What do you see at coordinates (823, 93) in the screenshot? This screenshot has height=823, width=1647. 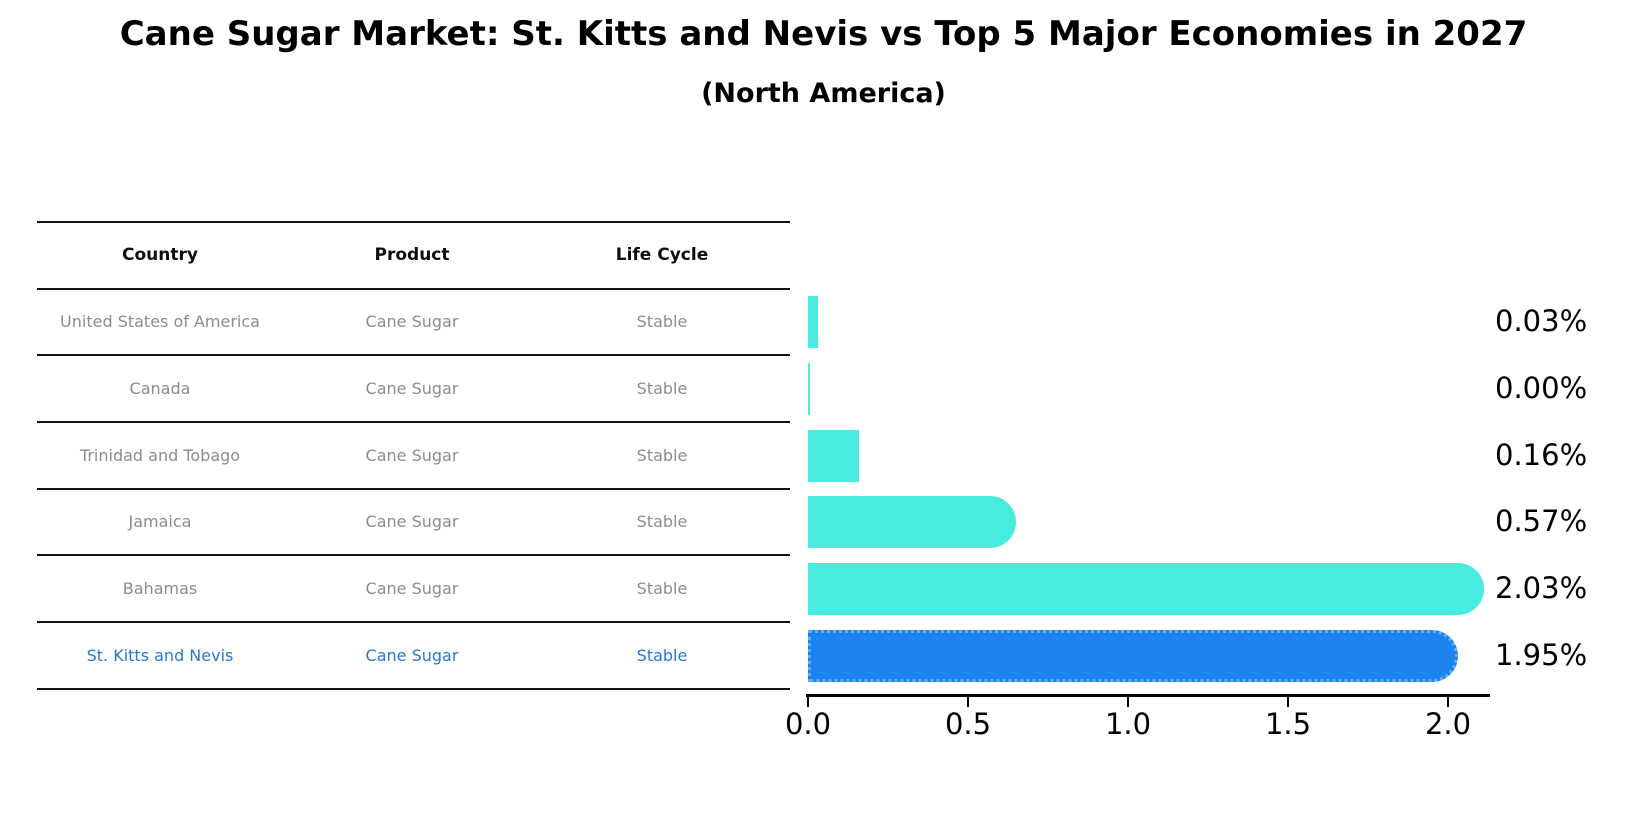 I see `page-subtitle: (North America)` at bounding box center [823, 93].